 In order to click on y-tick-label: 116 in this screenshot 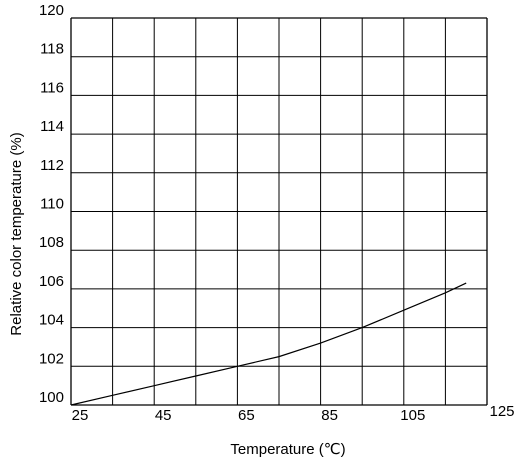, I will do `click(52, 87)`.